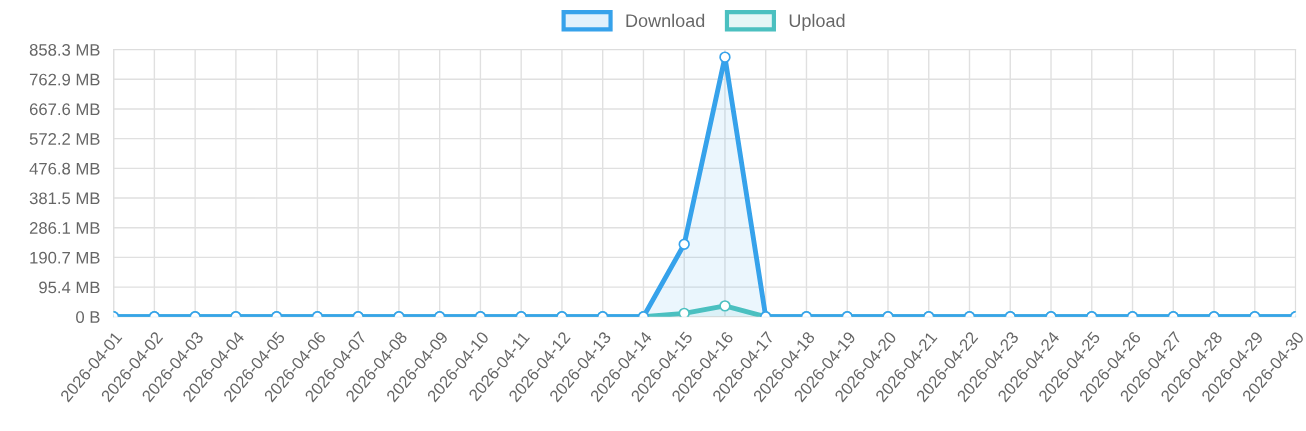 This screenshot has width=1306, height=431. What do you see at coordinates (88, 317) in the screenshot?
I see `y-tick-label: 0 B` at bounding box center [88, 317].